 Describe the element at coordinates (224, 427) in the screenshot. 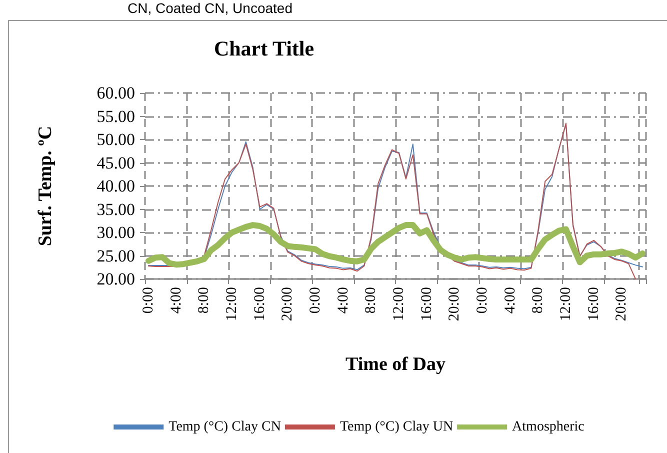

I see `legend-label: Temp (°C) Clay CN` at that location.